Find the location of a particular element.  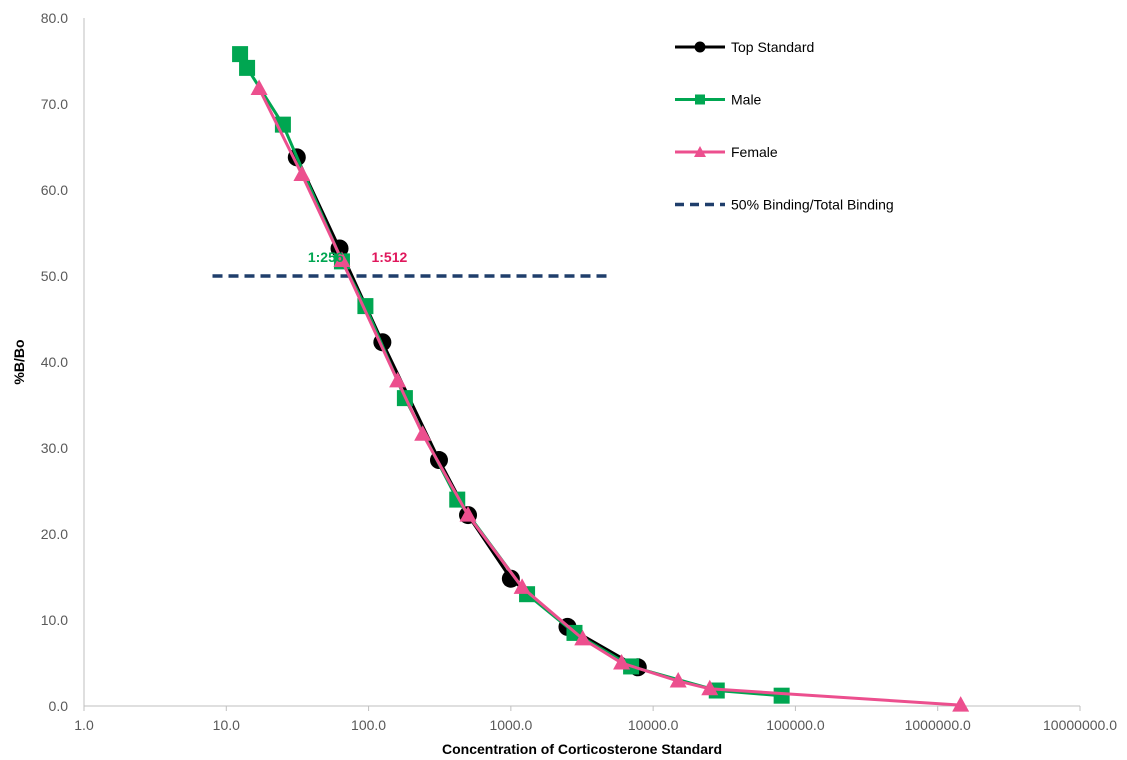

y-tick-label: 30.0 is located at coordinates (54, 448).